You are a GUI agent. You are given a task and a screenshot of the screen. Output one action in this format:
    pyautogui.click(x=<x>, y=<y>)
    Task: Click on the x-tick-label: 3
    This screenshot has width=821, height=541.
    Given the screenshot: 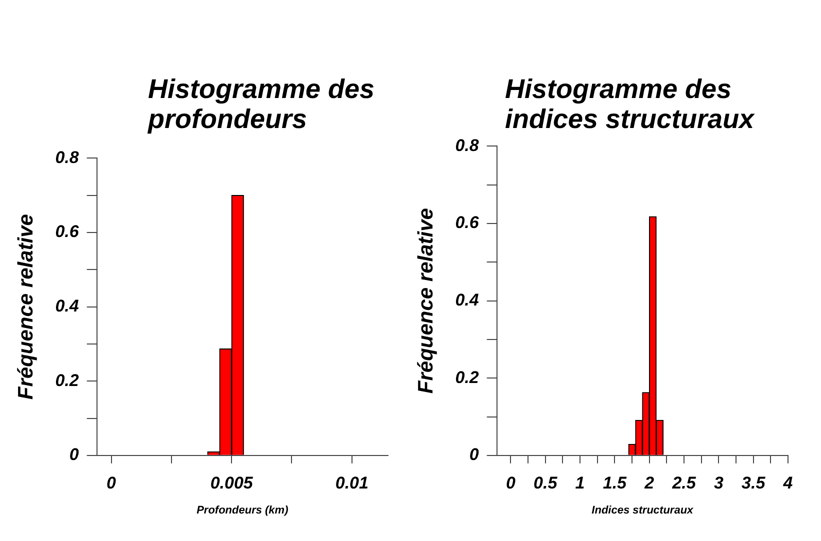 What is the action you would take?
    pyautogui.click(x=719, y=482)
    